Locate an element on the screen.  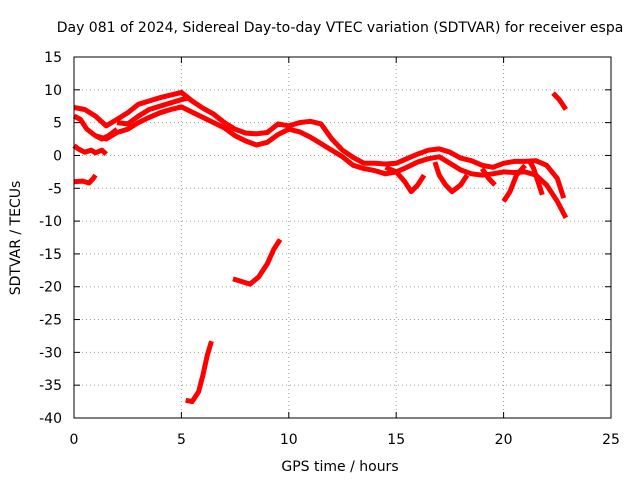
y-tick-label: -30 is located at coordinates (50, 353).